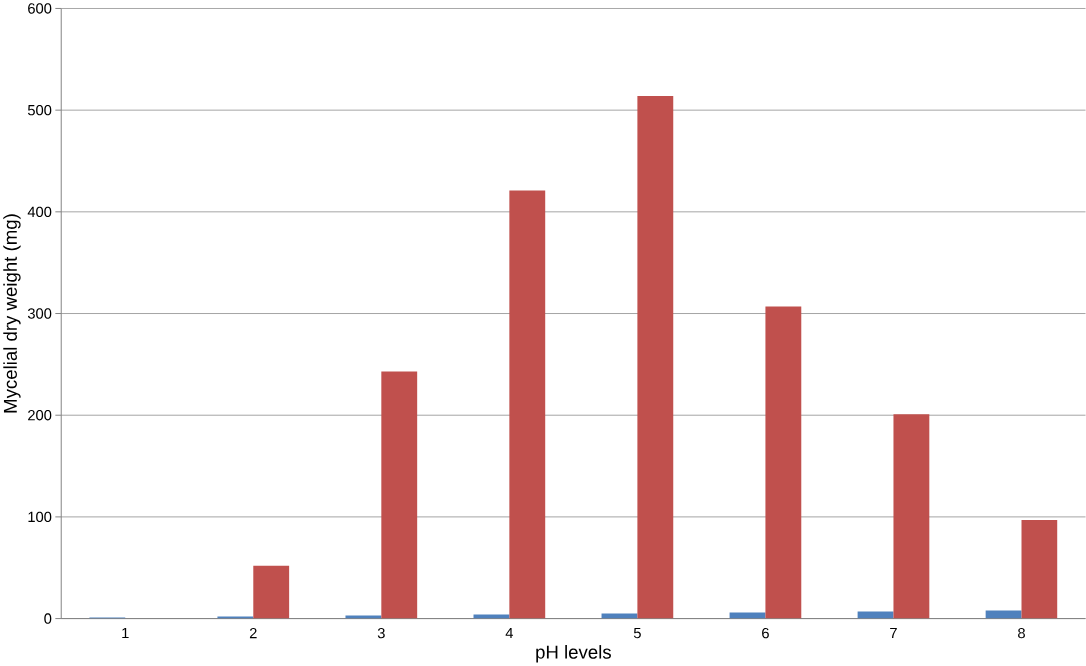 This screenshot has width=1086, height=666. What do you see at coordinates (39, 212) in the screenshot?
I see `y-tick-label: 400` at bounding box center [39, 212].